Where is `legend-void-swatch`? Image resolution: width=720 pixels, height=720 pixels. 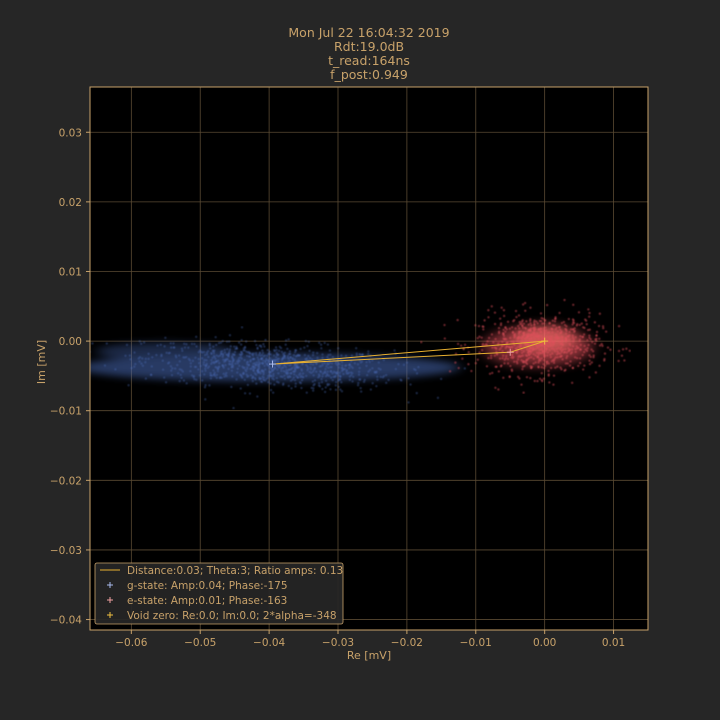
legend-void-swatch is located at coordinates (110, 615).